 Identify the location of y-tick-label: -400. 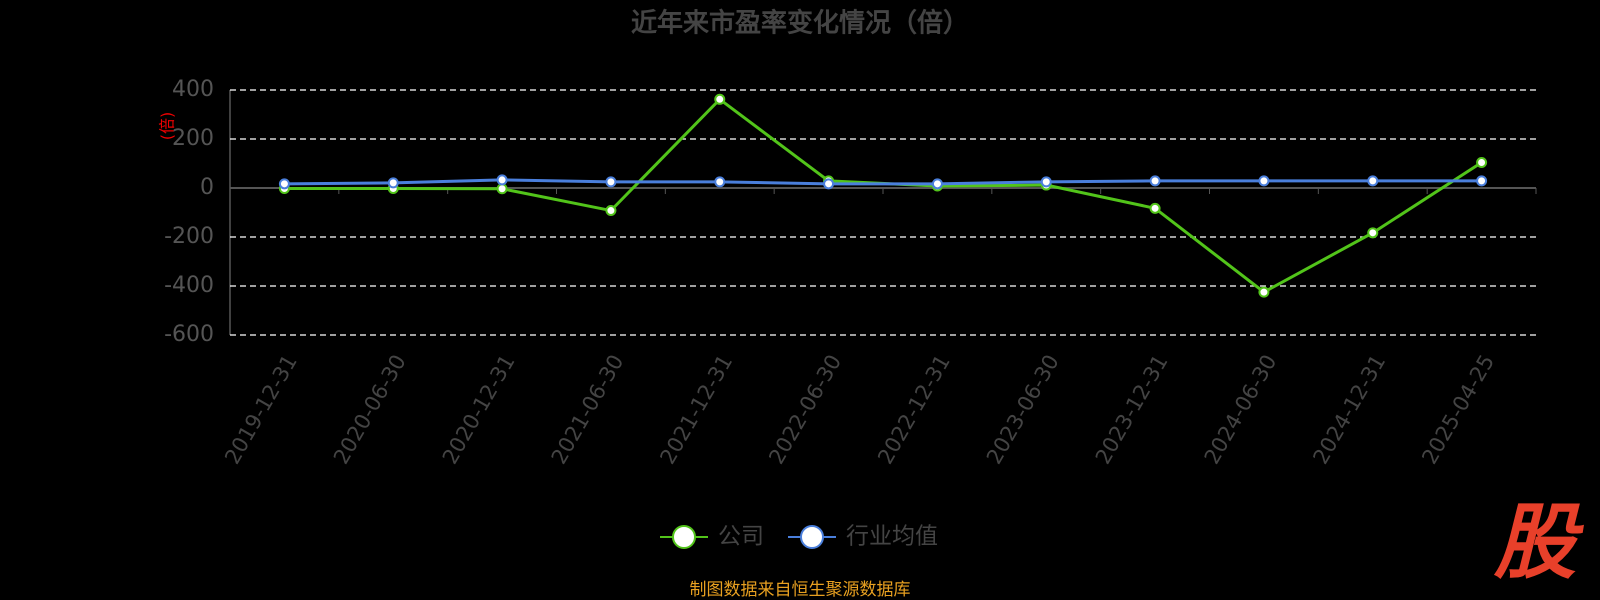
(189, 285).